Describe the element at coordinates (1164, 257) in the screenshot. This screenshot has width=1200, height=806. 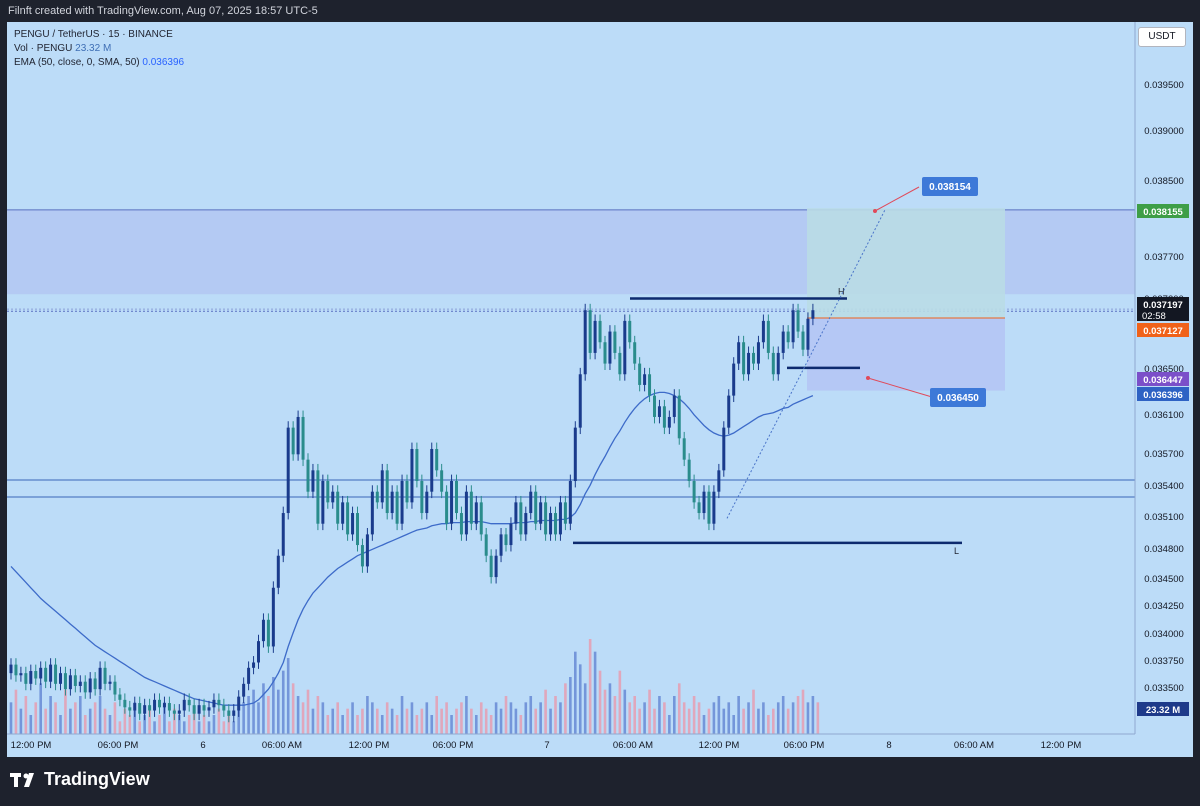
I see `y-tick-label: 0.037700` at that location.